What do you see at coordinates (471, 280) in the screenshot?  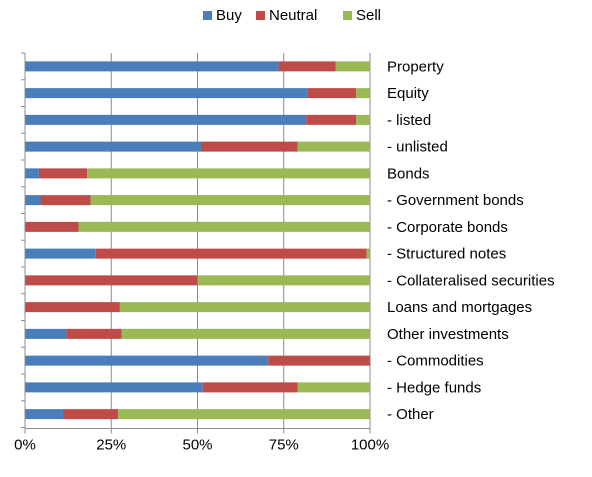 I see `category-label: - Collateralised securities` at bounding box center [471, 280].